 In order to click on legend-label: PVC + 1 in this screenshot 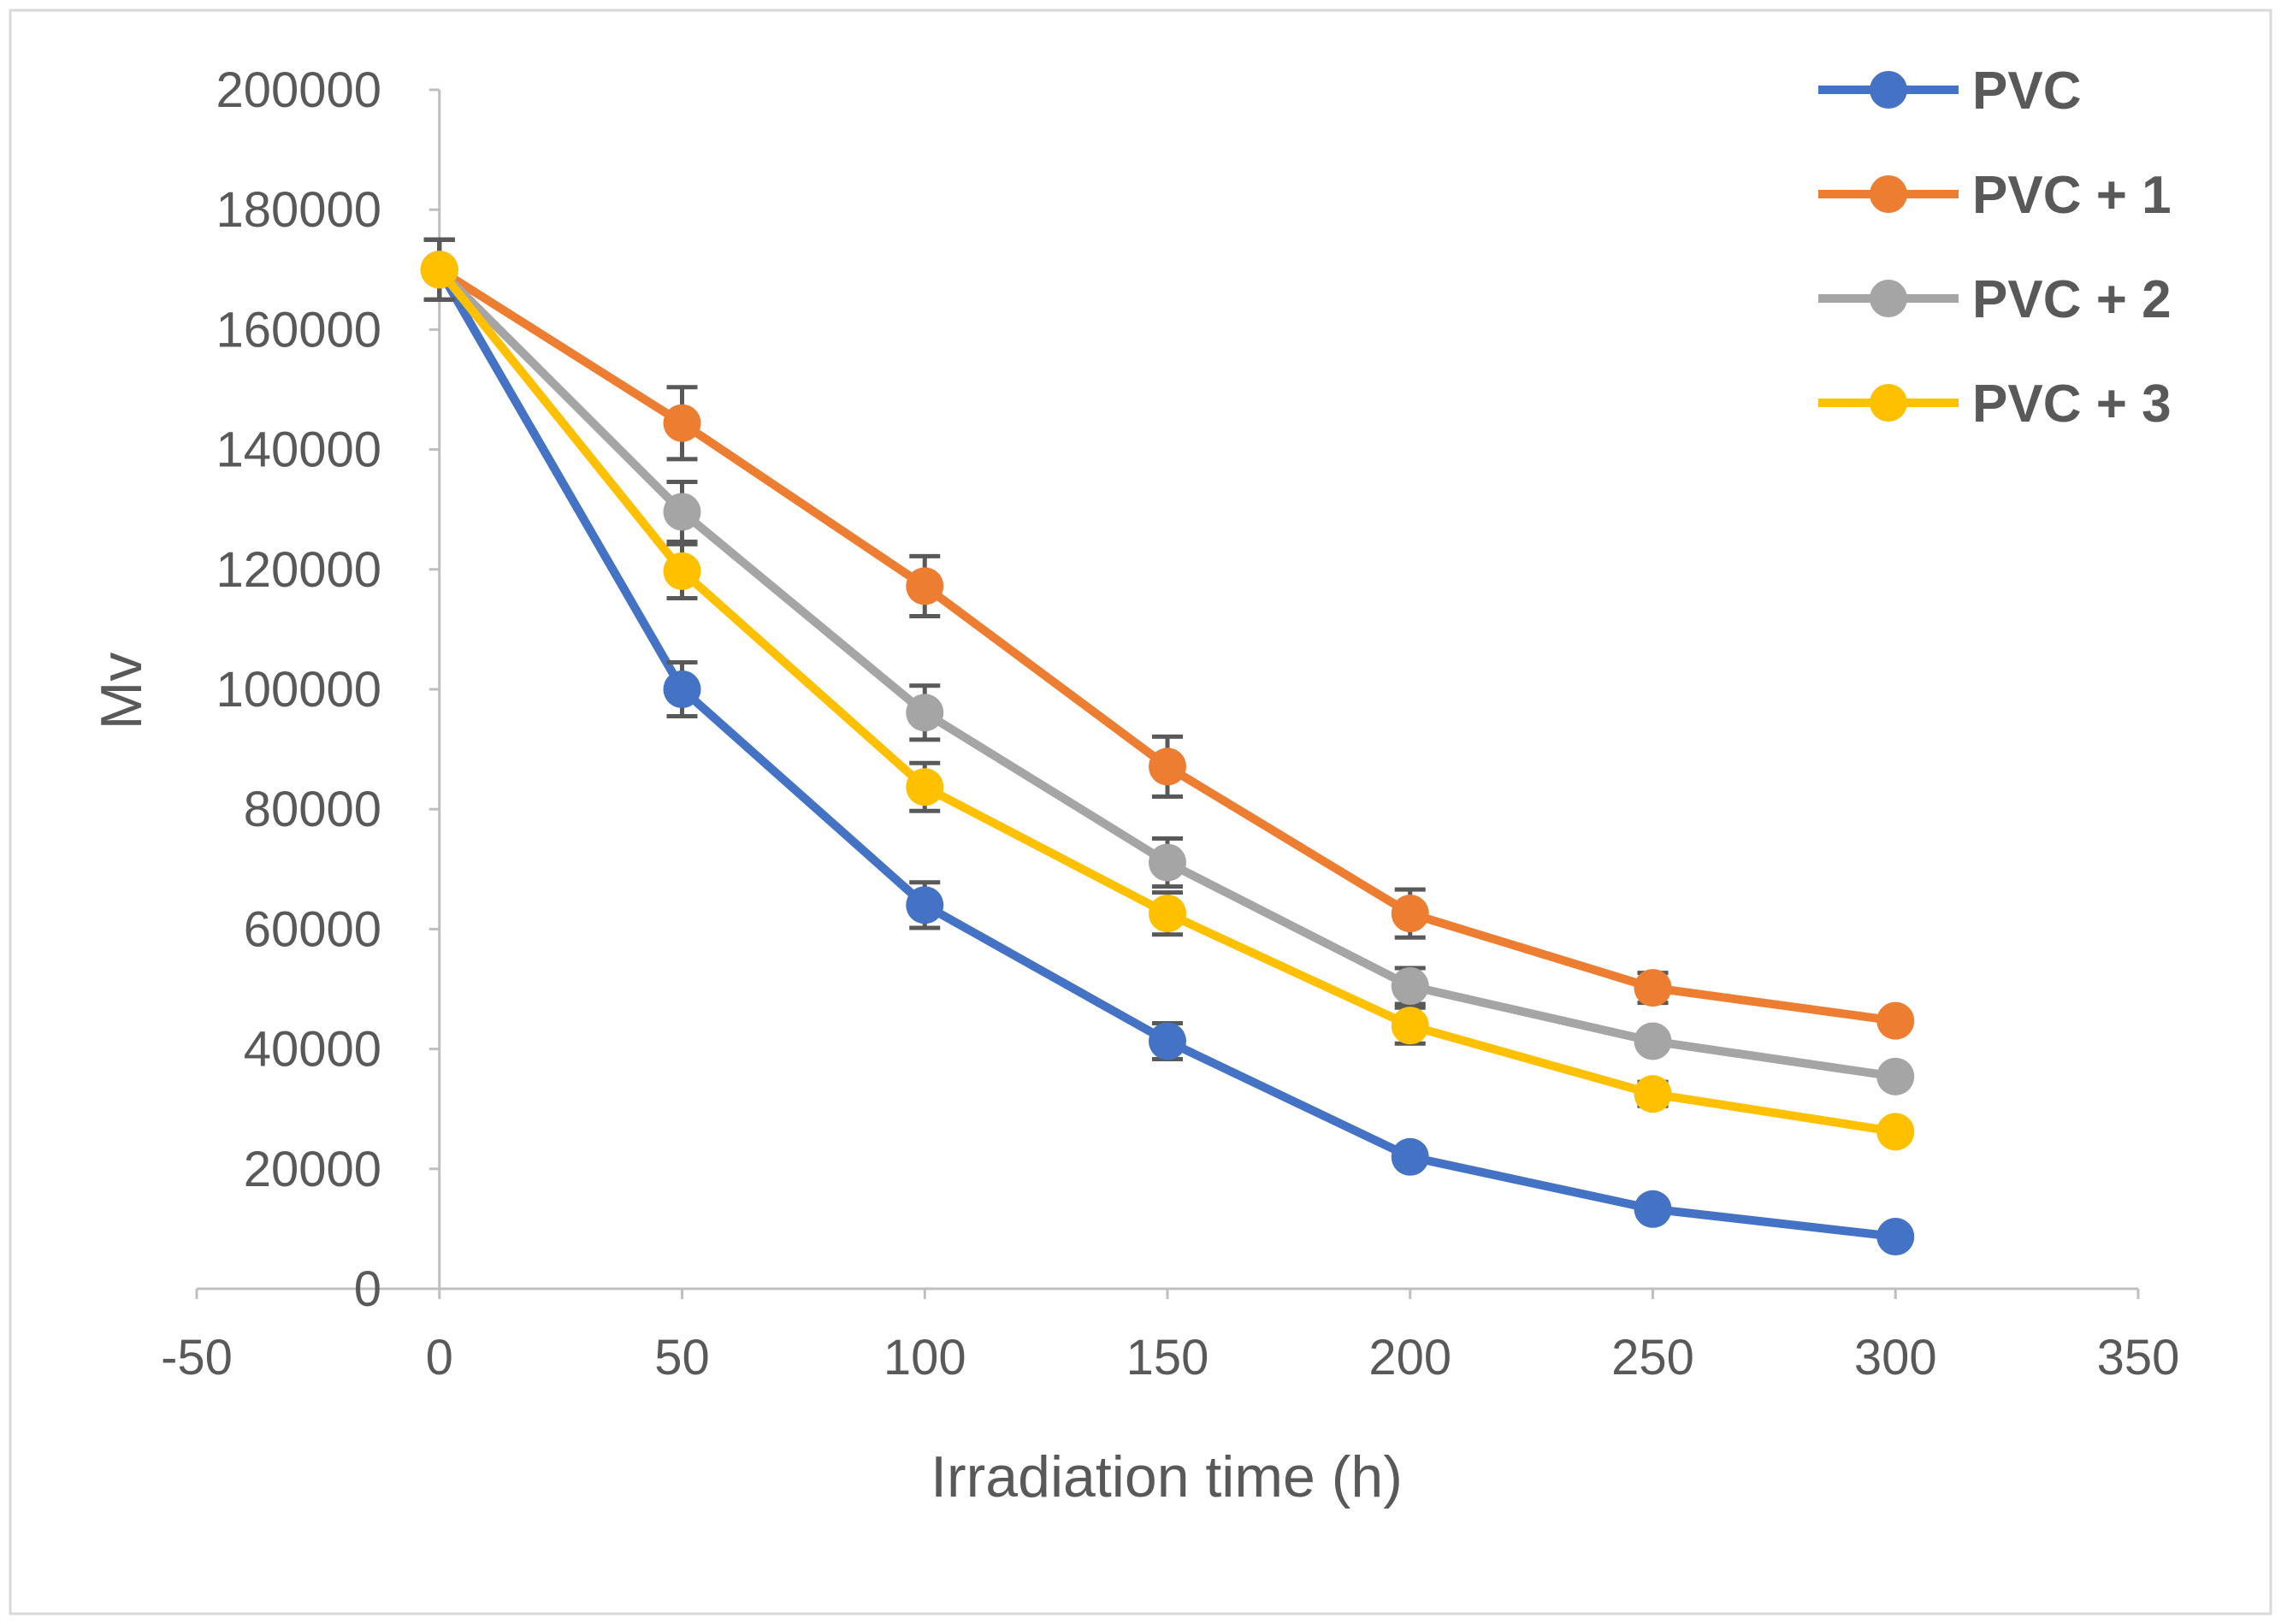, I will do `click(2072, 195)`.